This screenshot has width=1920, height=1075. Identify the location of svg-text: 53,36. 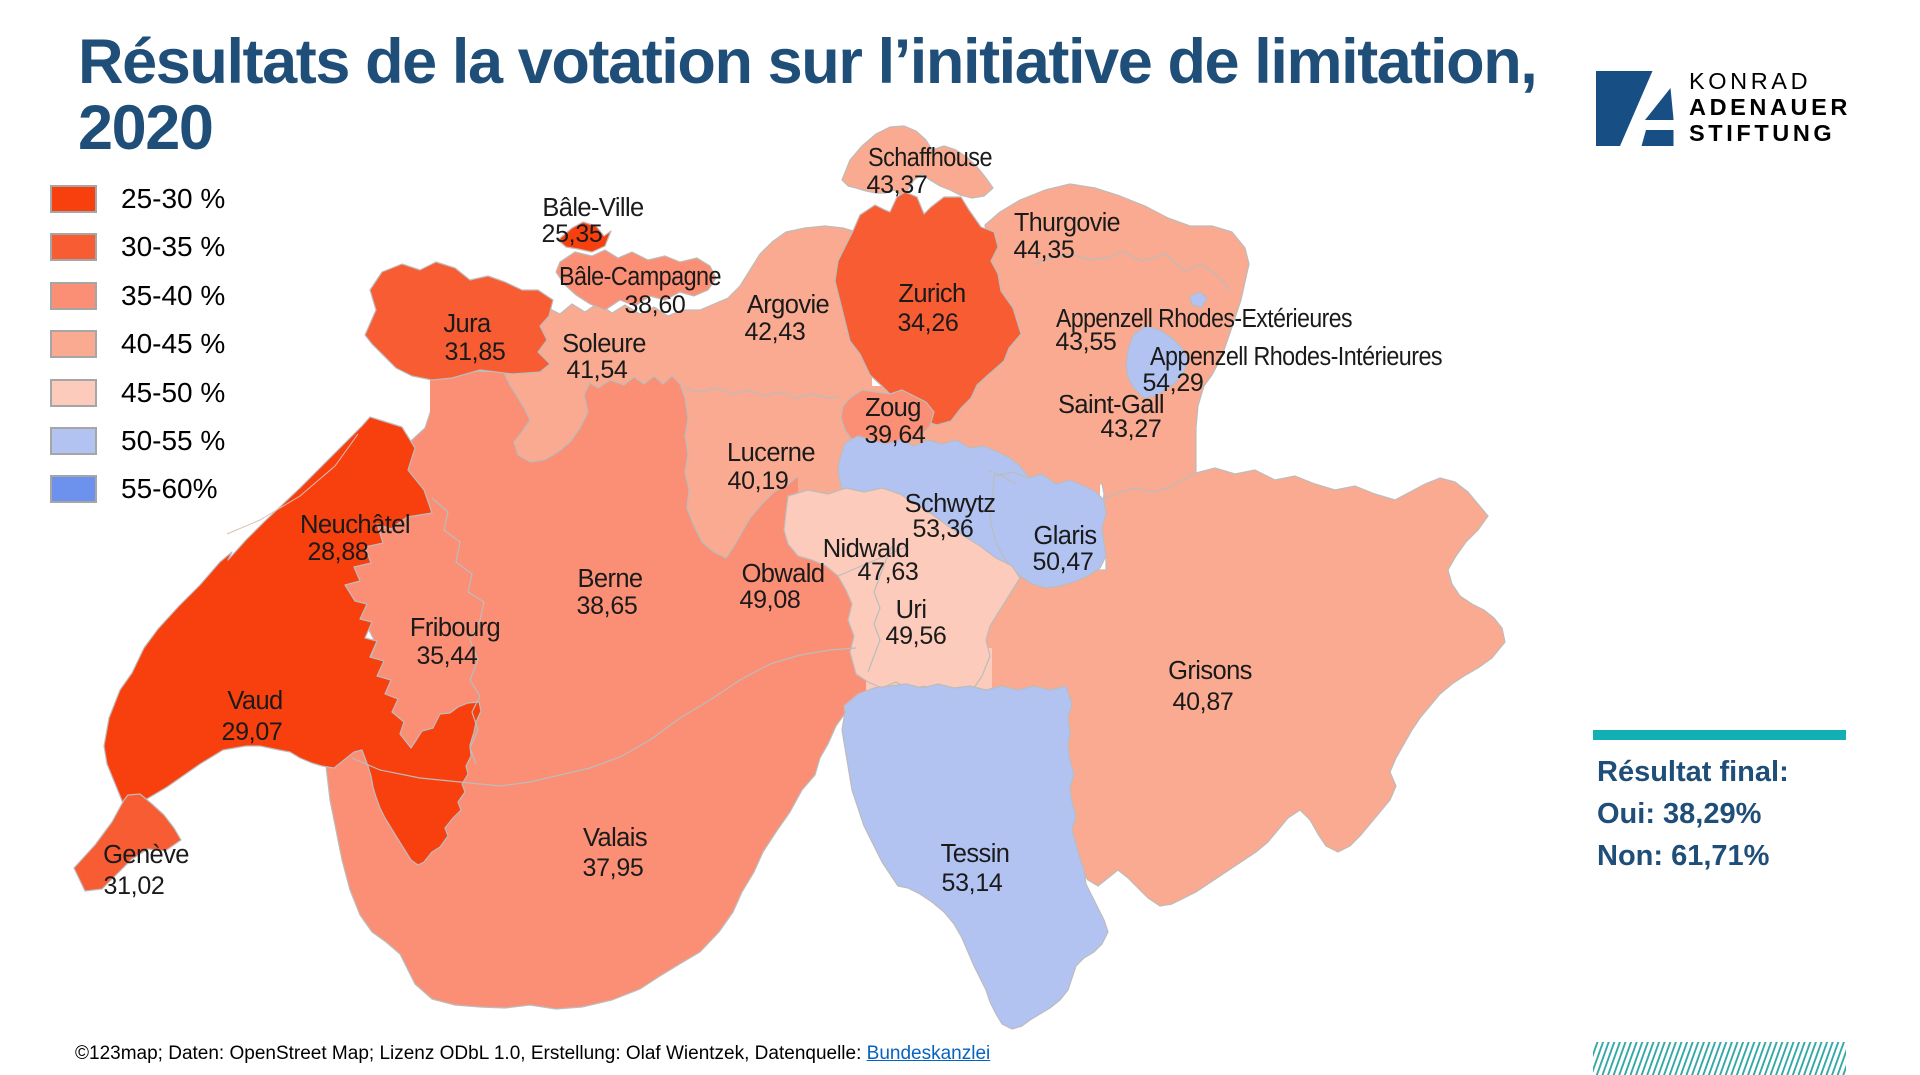
(942, 529).